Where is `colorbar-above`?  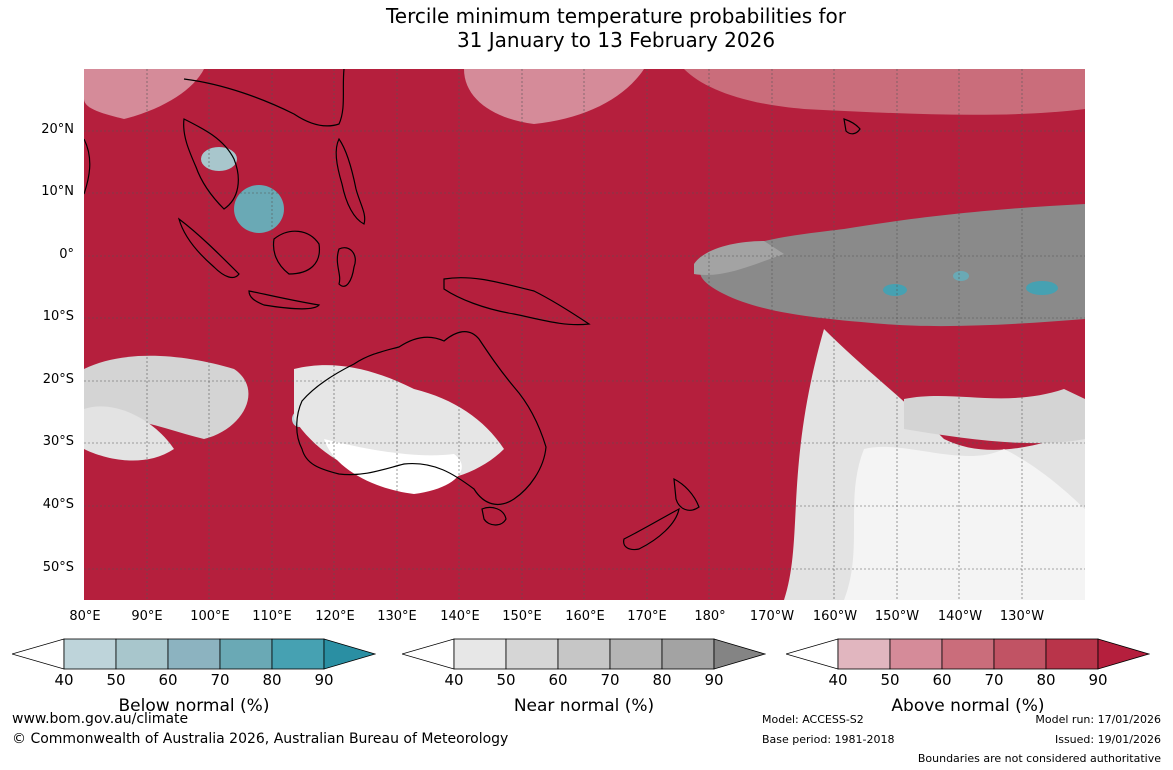 colorbar-above is located at coordinates (968, 654).